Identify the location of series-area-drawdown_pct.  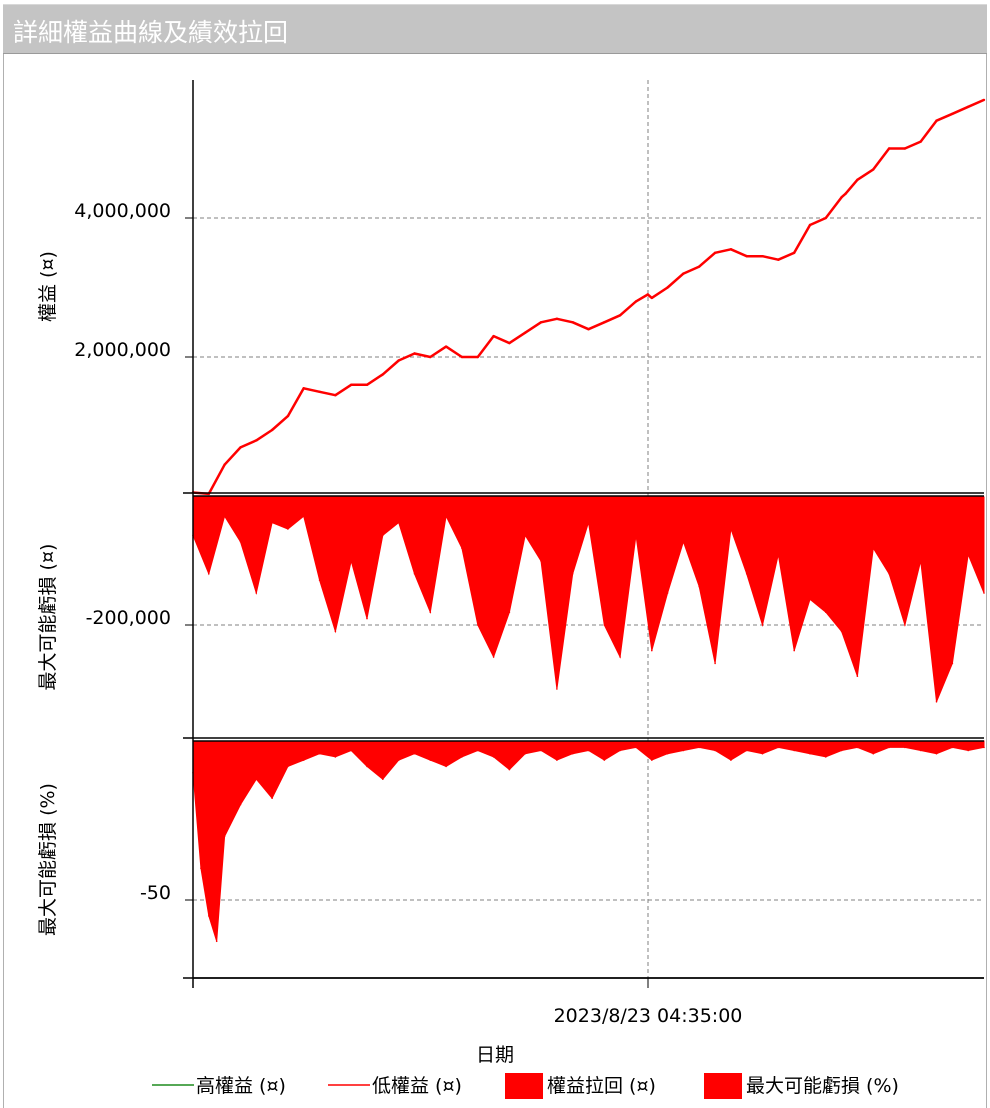
(588, 841).